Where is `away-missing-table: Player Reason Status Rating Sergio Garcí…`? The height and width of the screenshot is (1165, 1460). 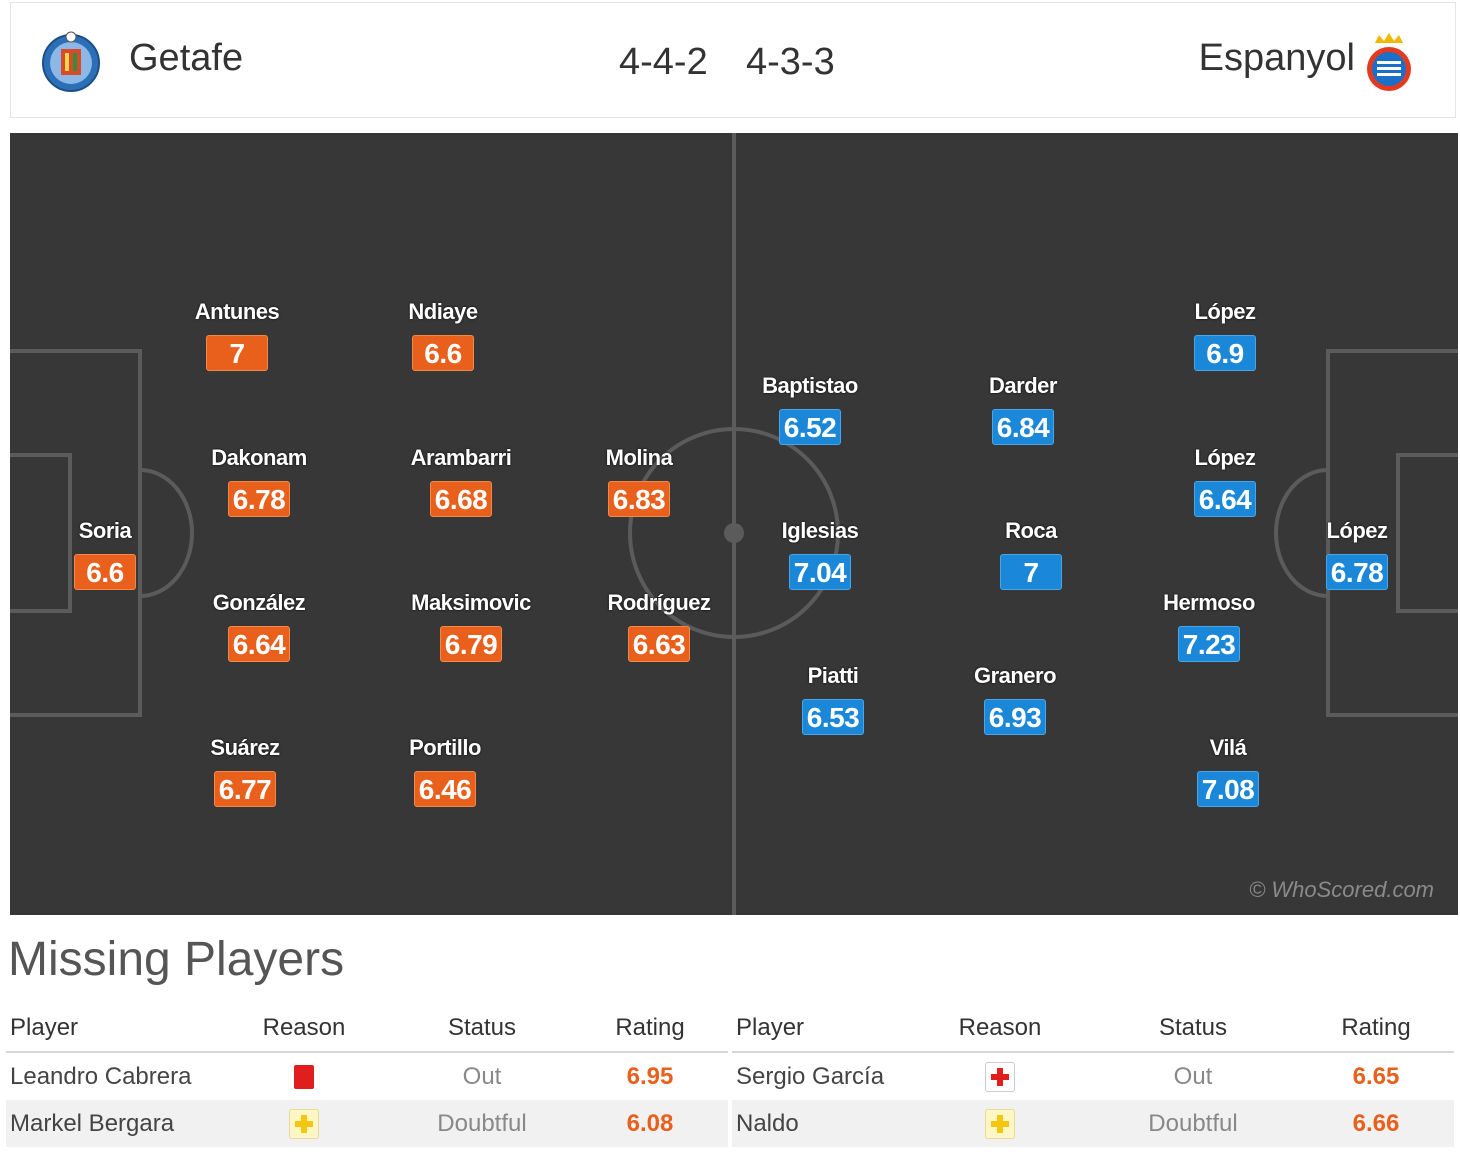 away-missing-table: Player Reason Status Rating Sergio Garcí… is located at coordinates (1093, 1076).